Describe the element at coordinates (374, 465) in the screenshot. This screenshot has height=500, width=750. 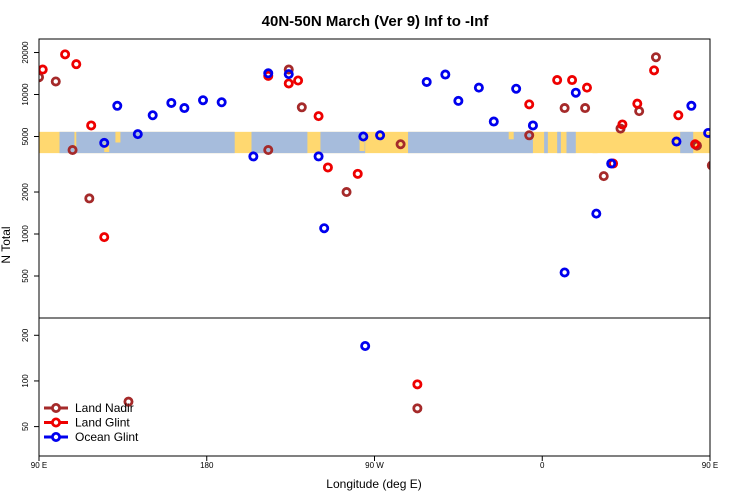
I see `x-tick-label: 90 W` at that location.